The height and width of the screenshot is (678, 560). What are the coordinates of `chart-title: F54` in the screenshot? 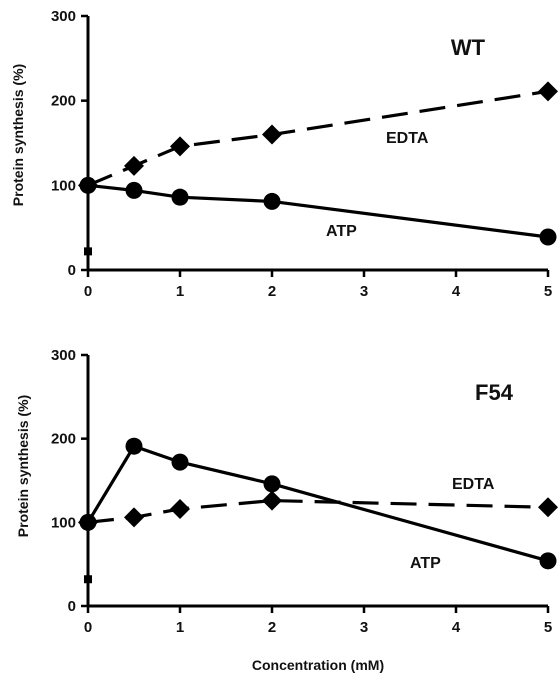 It's located at (494, 392).